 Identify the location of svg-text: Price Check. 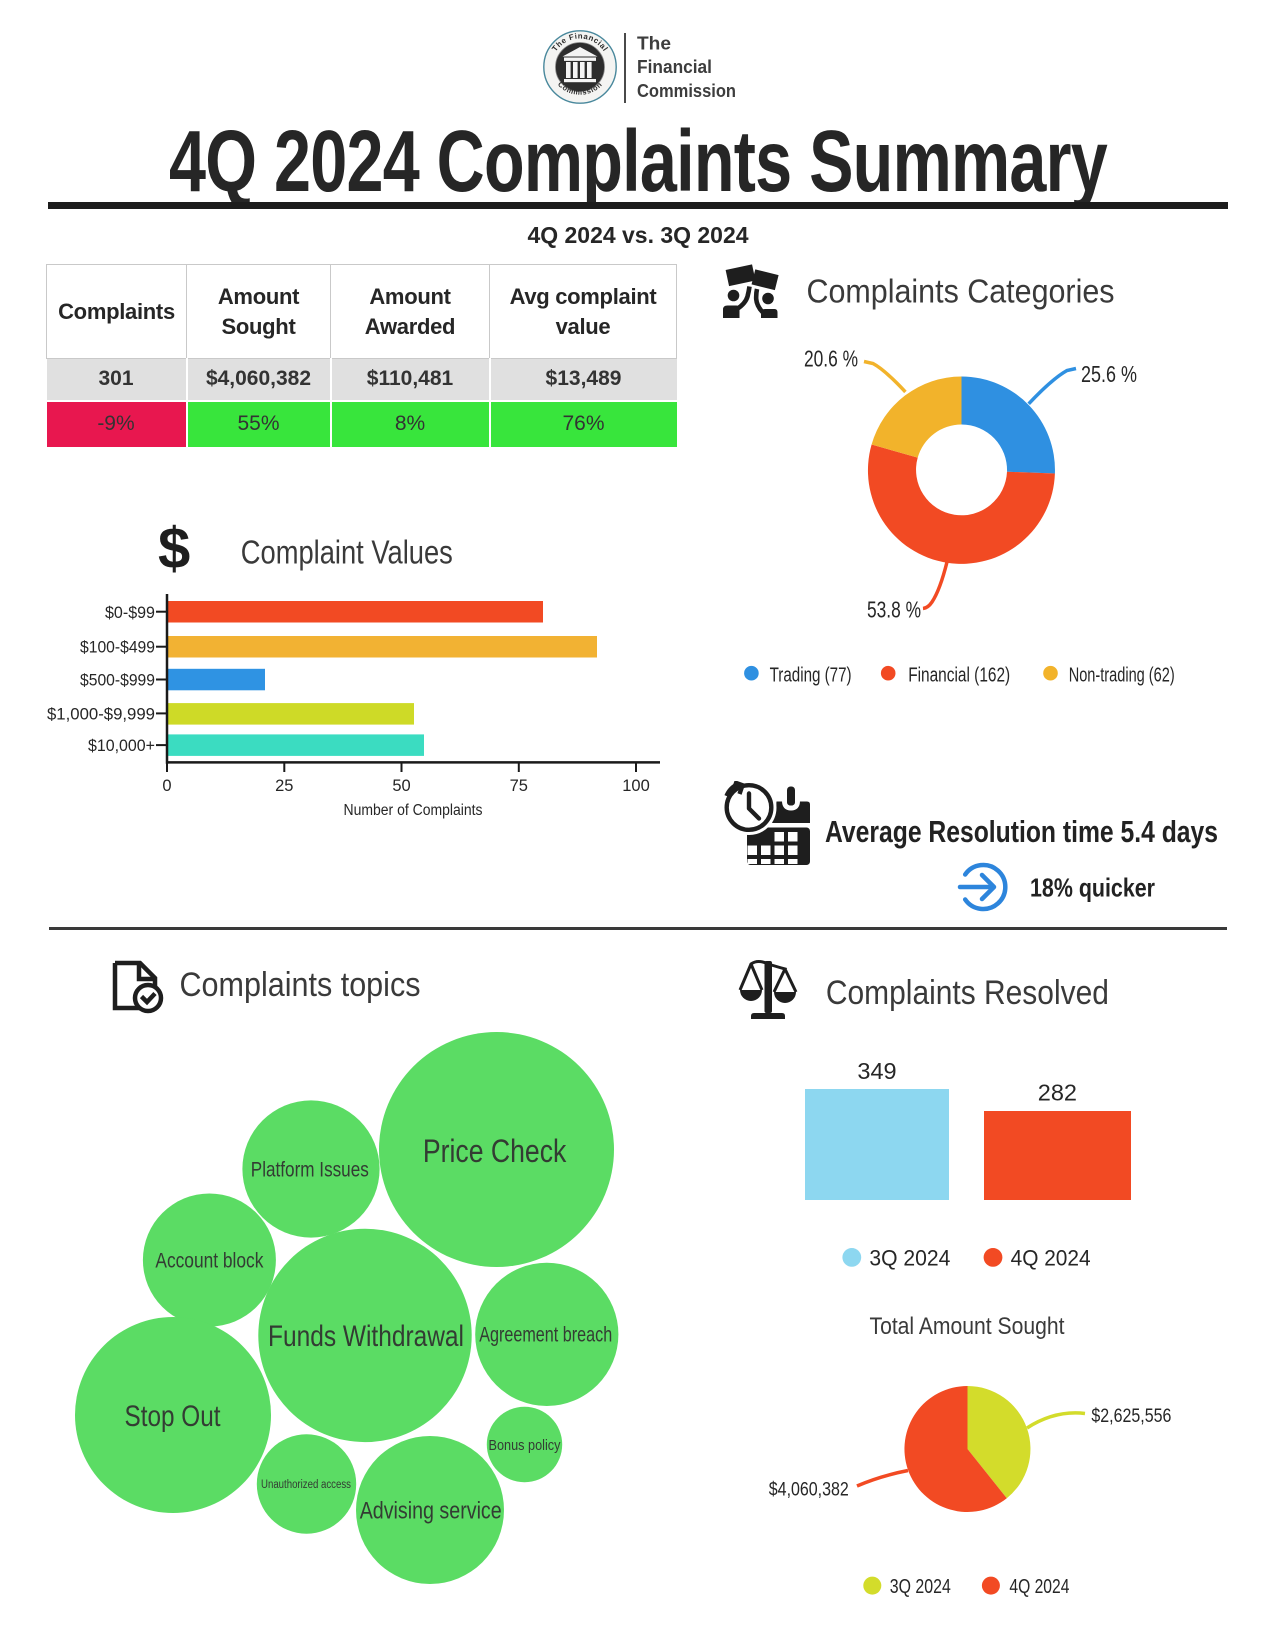
(495, 1151).